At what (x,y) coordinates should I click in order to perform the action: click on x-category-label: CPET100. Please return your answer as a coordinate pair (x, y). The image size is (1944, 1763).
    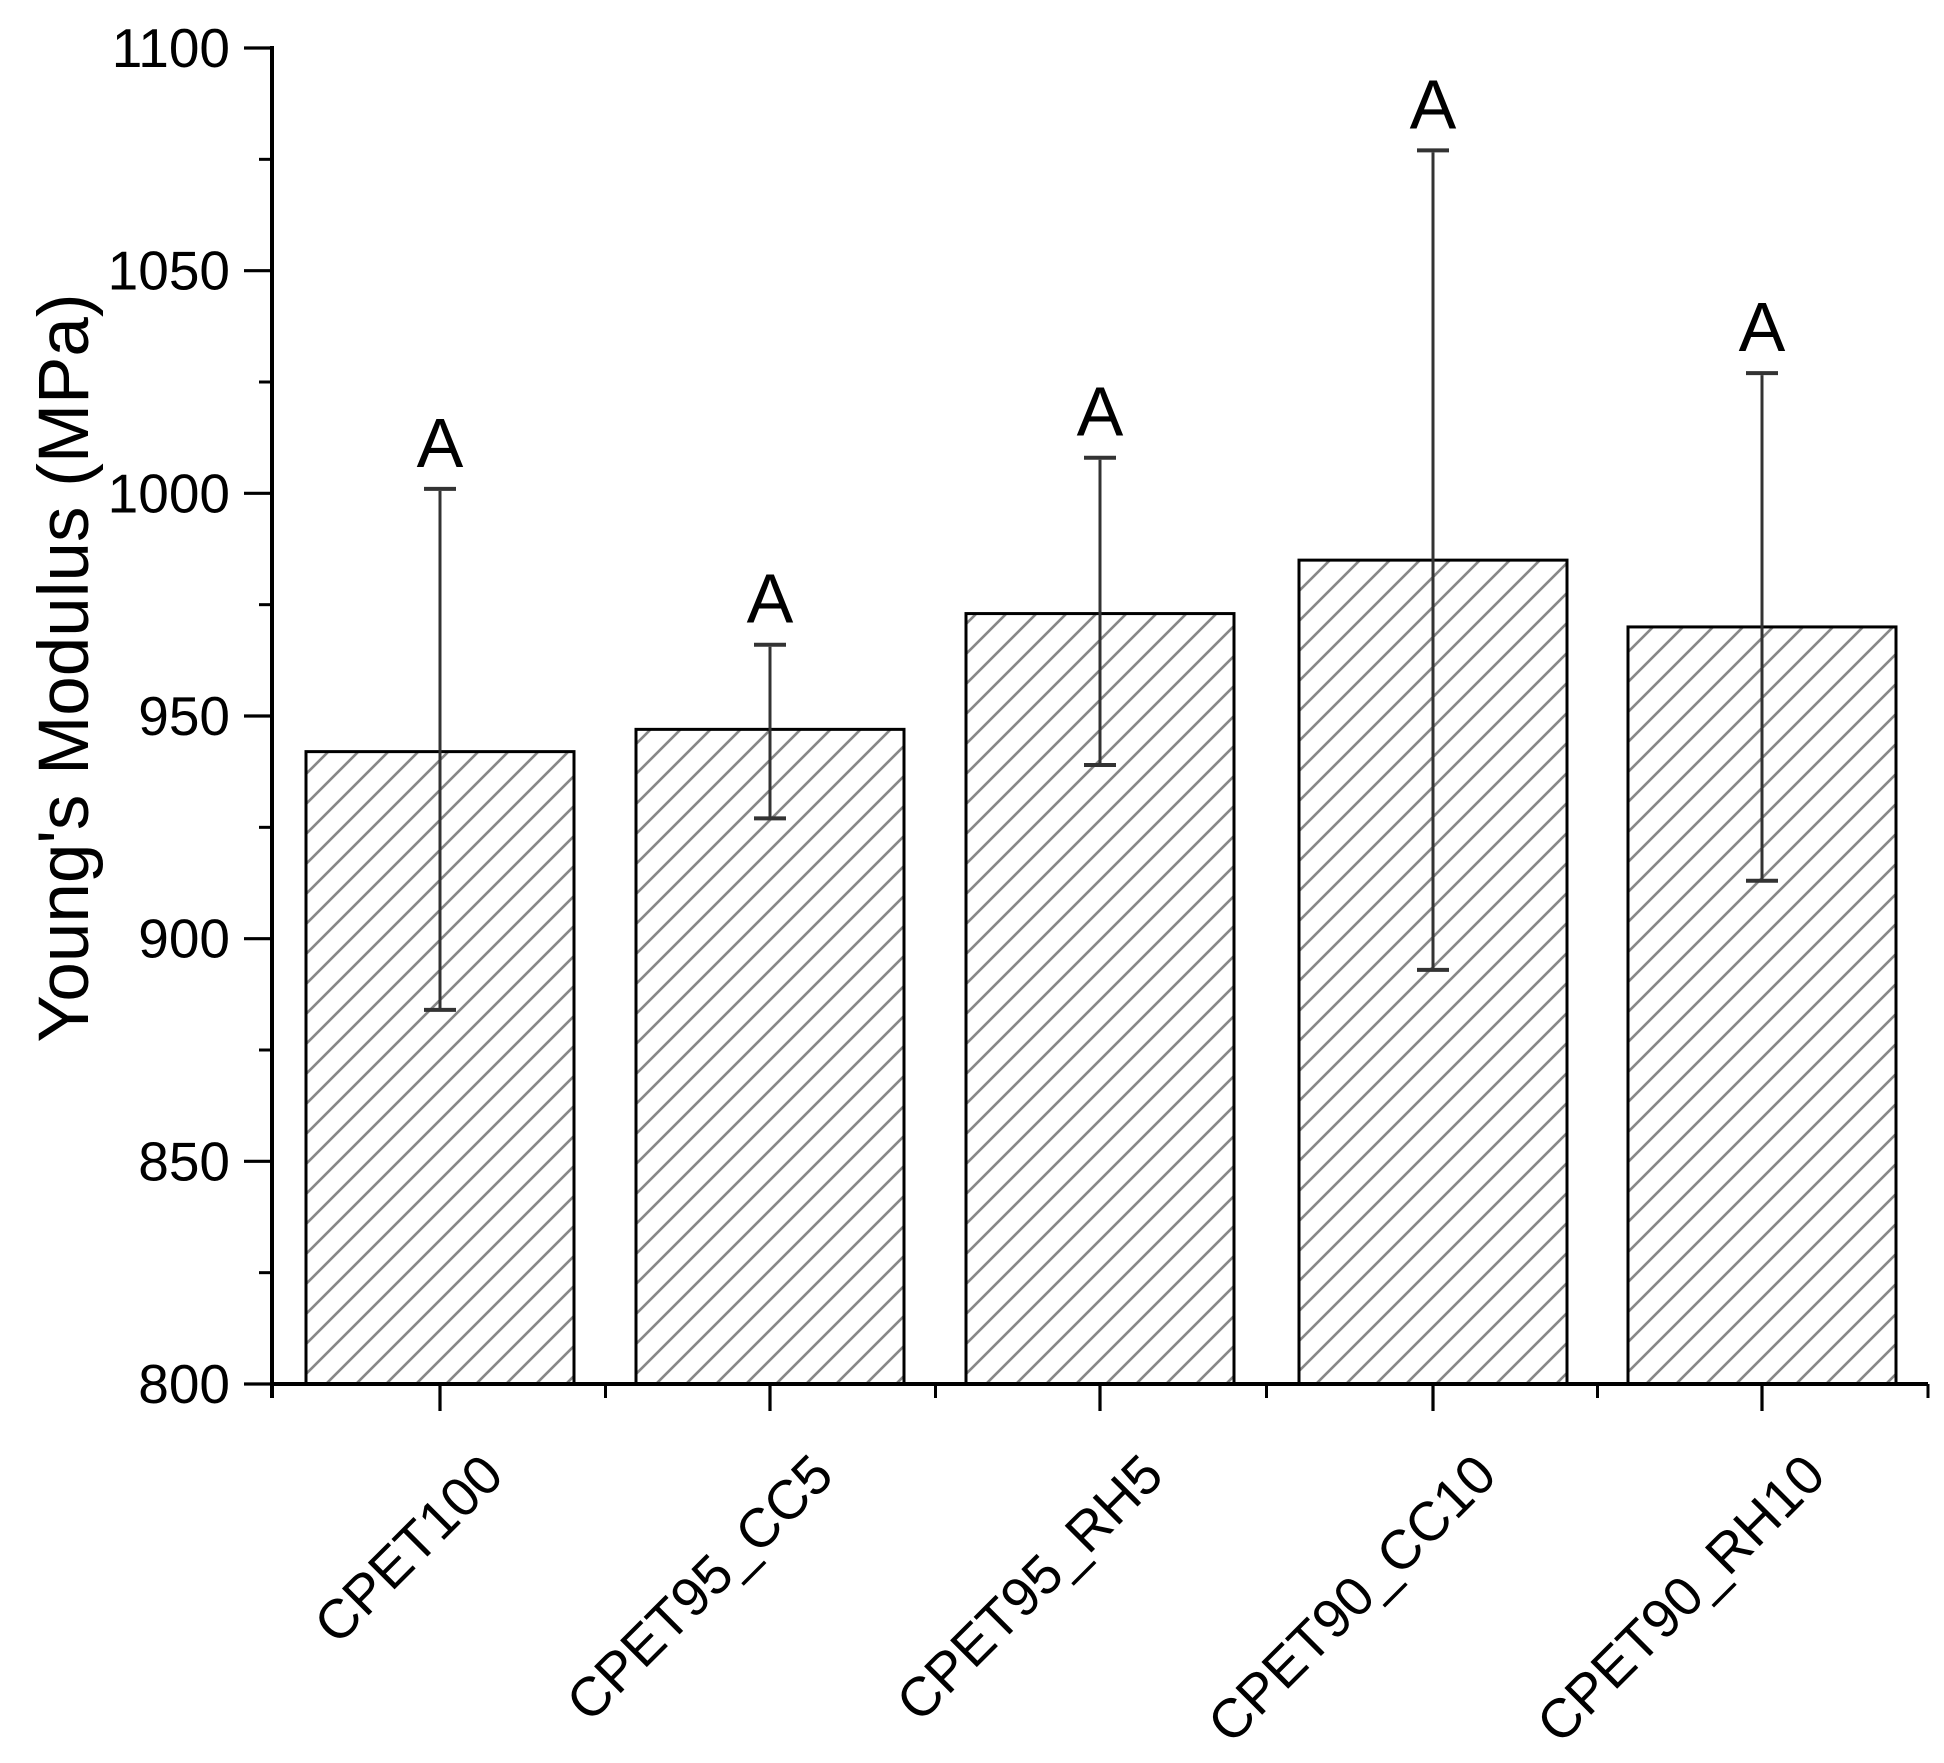
    Looking at the image, I should click on (408, 1549).